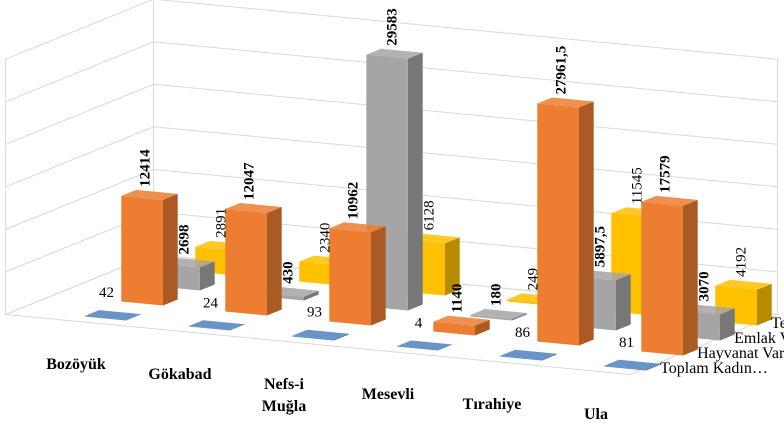  I want to click on data-label: 249, so click(534, 279).